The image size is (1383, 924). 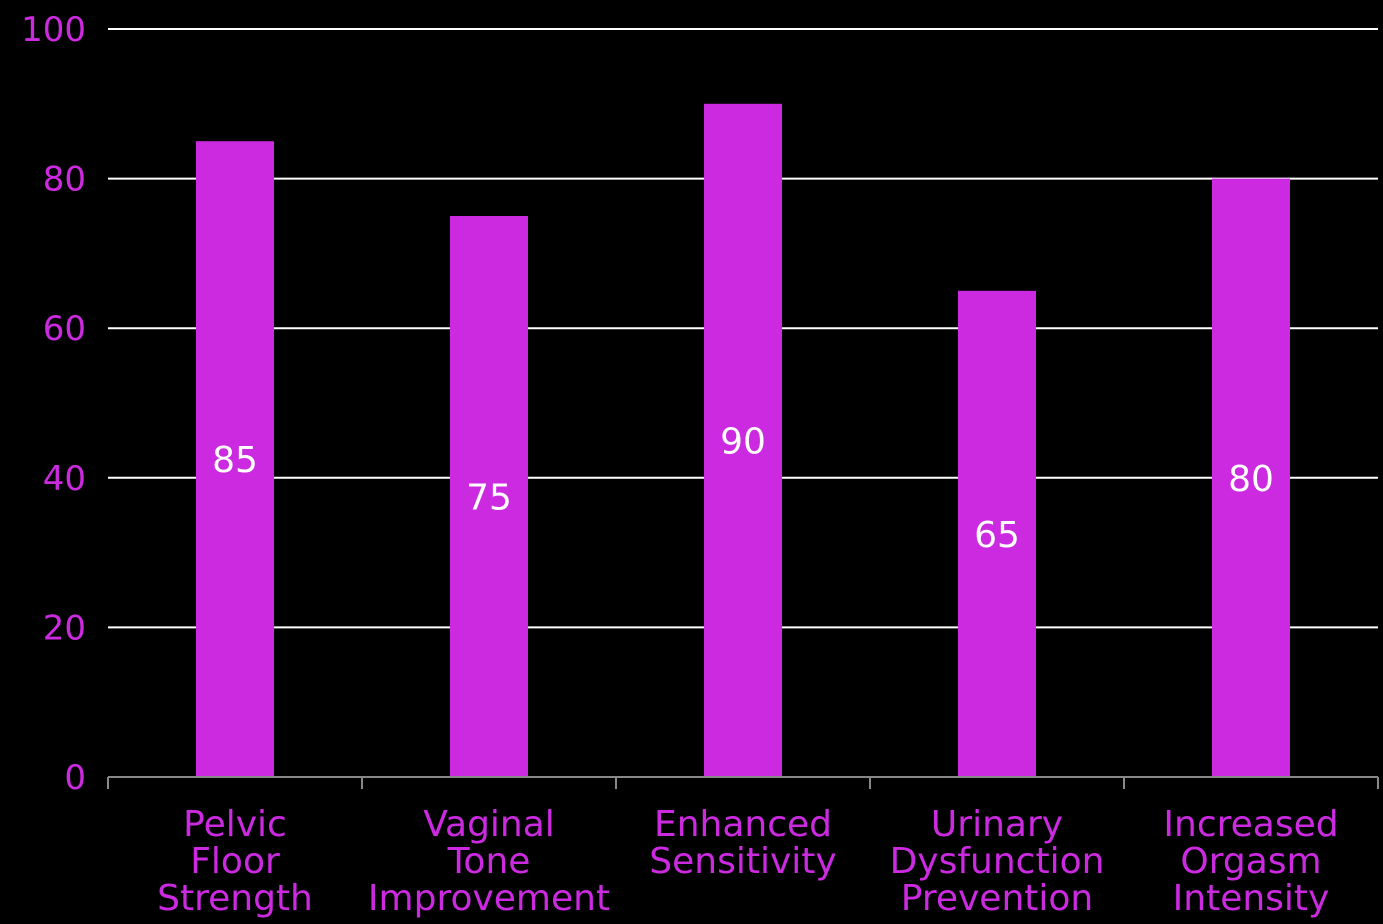 I want to click on category-label: Improvement, so click(x=489, y=898).